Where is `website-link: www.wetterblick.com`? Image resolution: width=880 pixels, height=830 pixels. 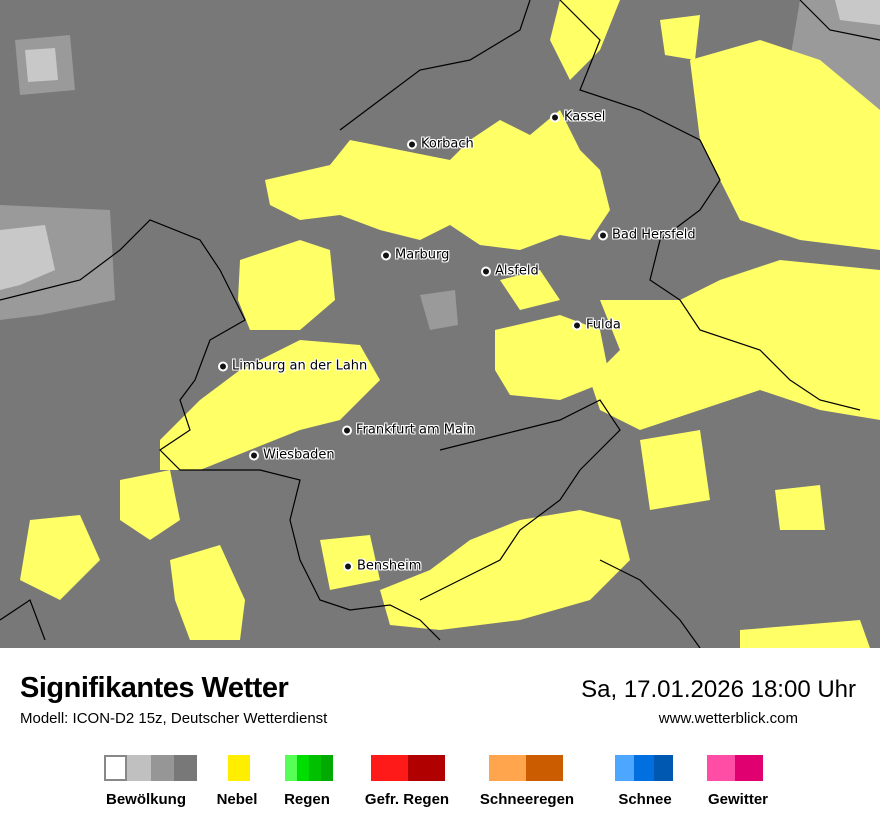
website-link: www.wetterblick.com is located at coordinates (728, 718).